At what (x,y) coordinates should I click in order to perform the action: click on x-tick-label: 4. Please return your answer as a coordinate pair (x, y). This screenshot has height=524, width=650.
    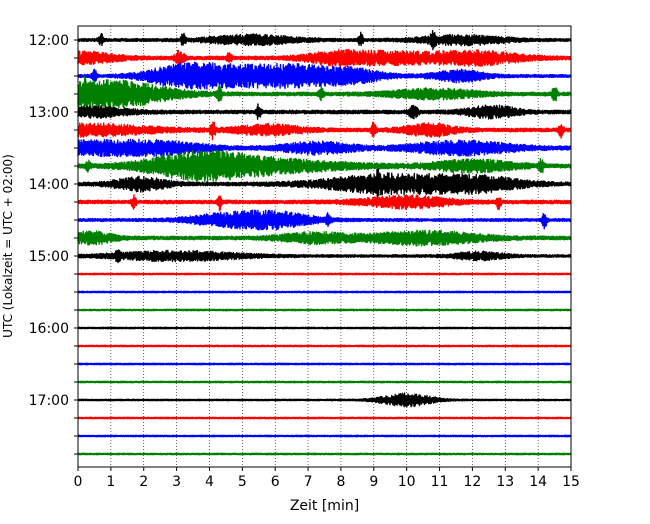
    Looking at the image, I should click on (209, 482).